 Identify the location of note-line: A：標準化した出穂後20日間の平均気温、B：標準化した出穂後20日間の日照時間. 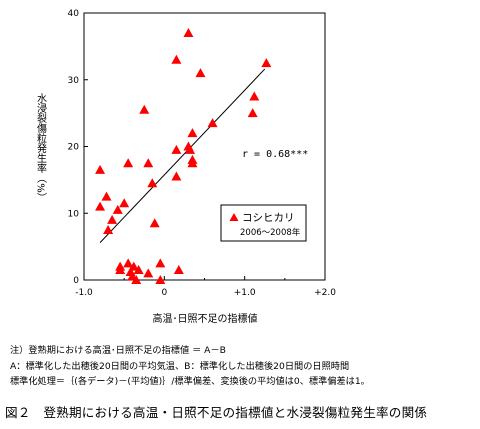
(180, 366).